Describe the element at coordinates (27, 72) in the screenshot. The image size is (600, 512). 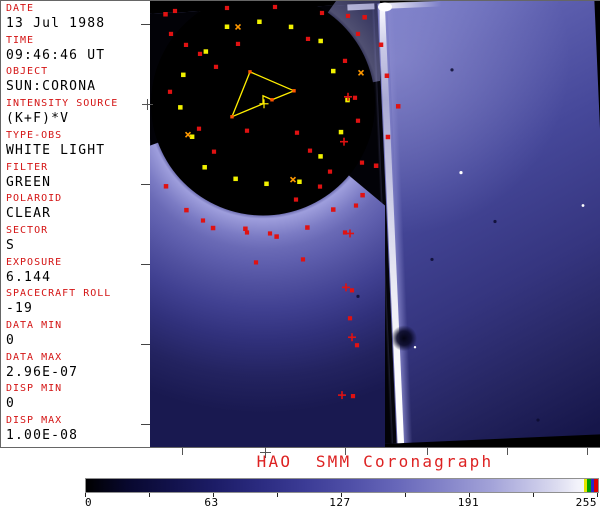
I see `sidebar-field-label: OBJECT` at that location.